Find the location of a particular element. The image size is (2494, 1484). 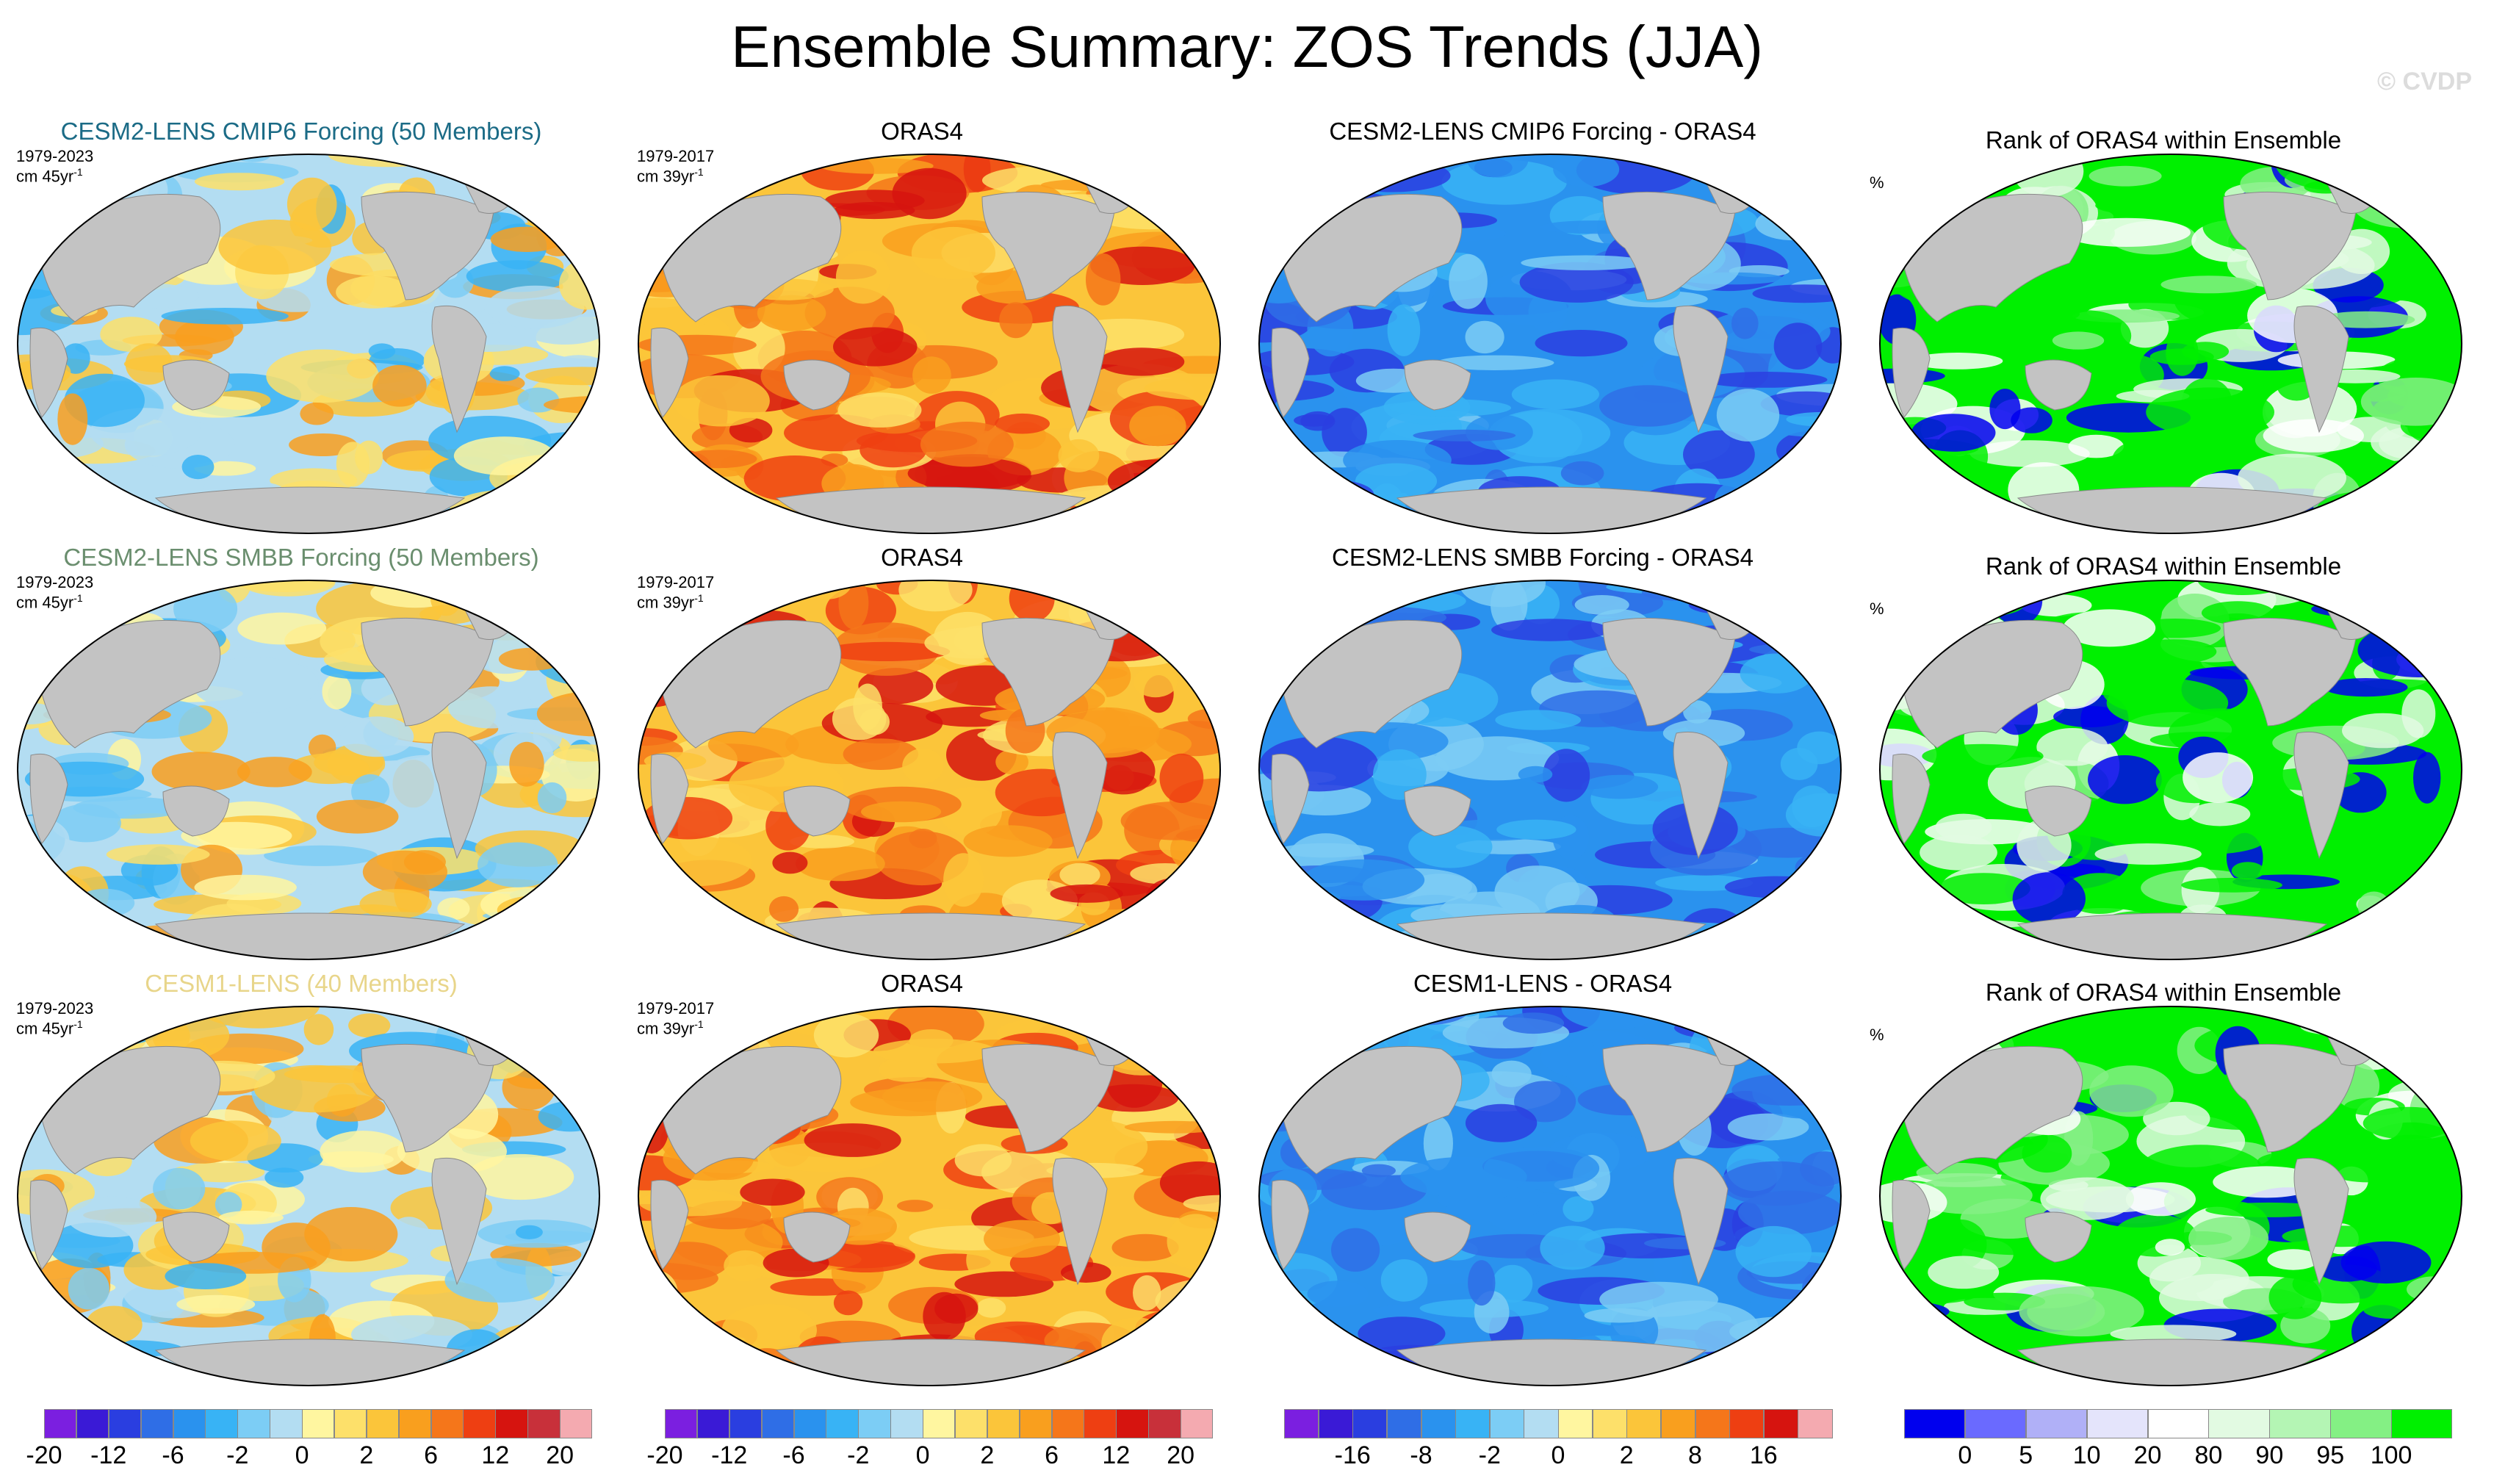

diff-title-2: CESM2-LENS SMBB Forcing - ORAS4 is located at coordinates (1543, 557).